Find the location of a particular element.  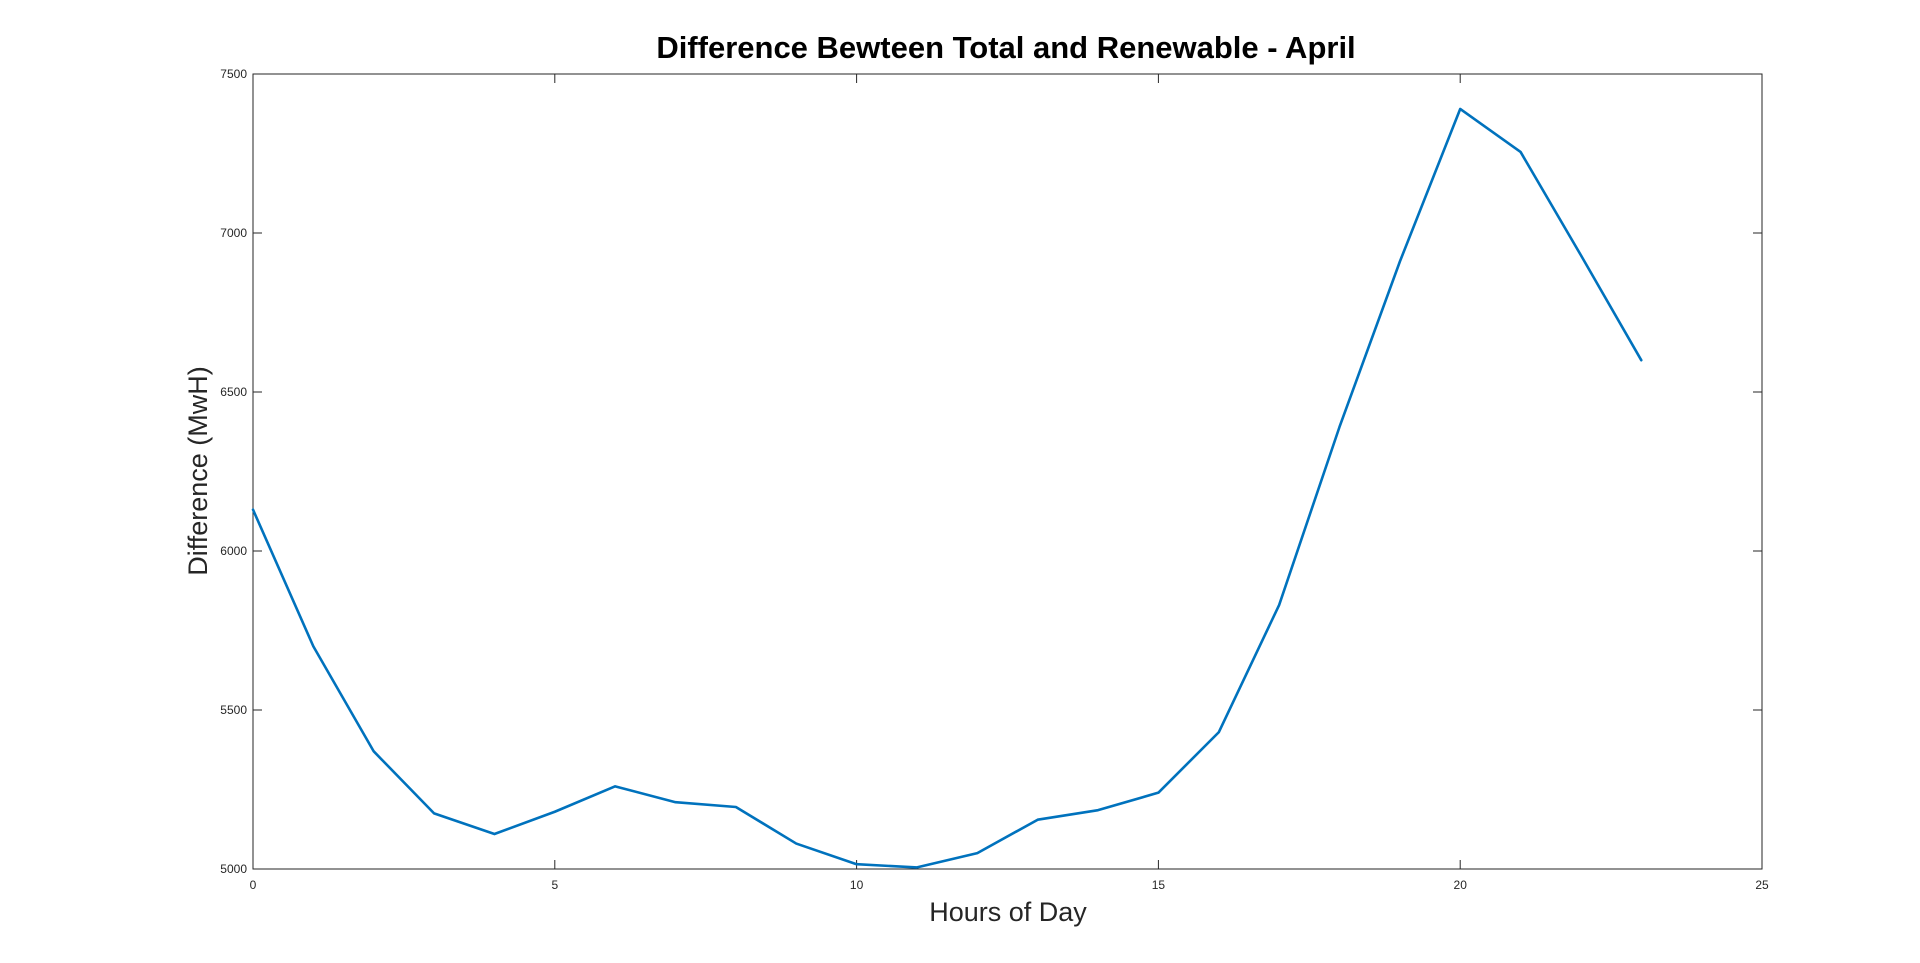

x-axis-label: Hours of Day is located at coordinates (1008, 912).